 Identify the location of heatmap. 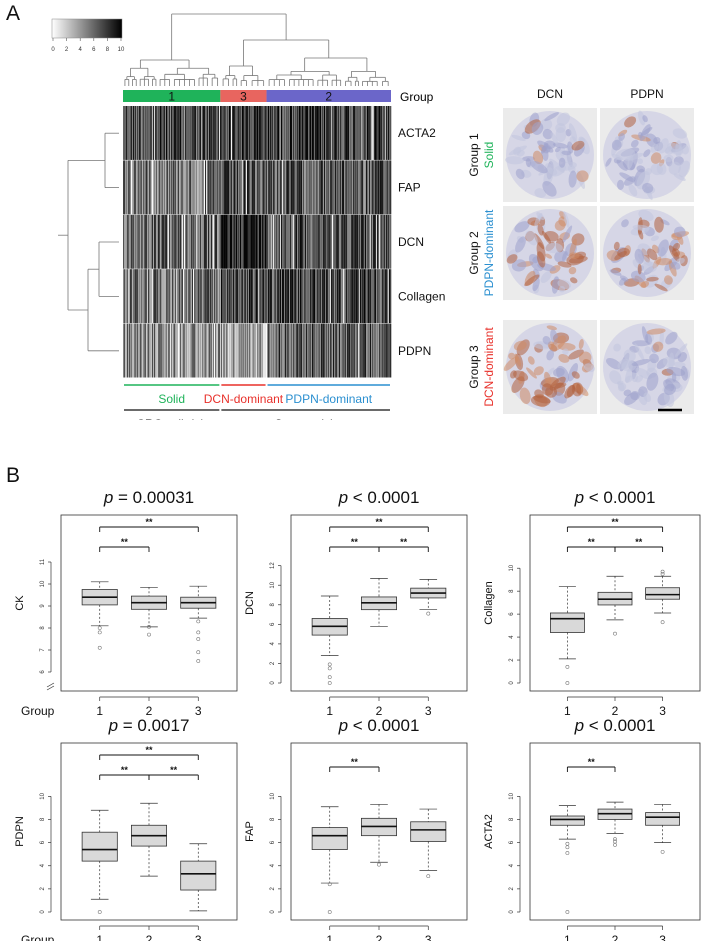
(257, 242).